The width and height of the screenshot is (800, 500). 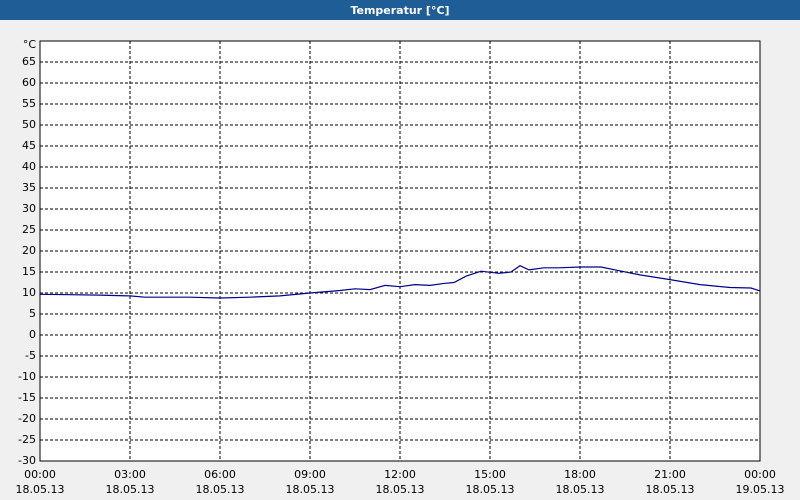 What do you see at coordinates (29, 250) in the screenshot?
I see `y-tick-label: 20` at bounding box center [29, 250].